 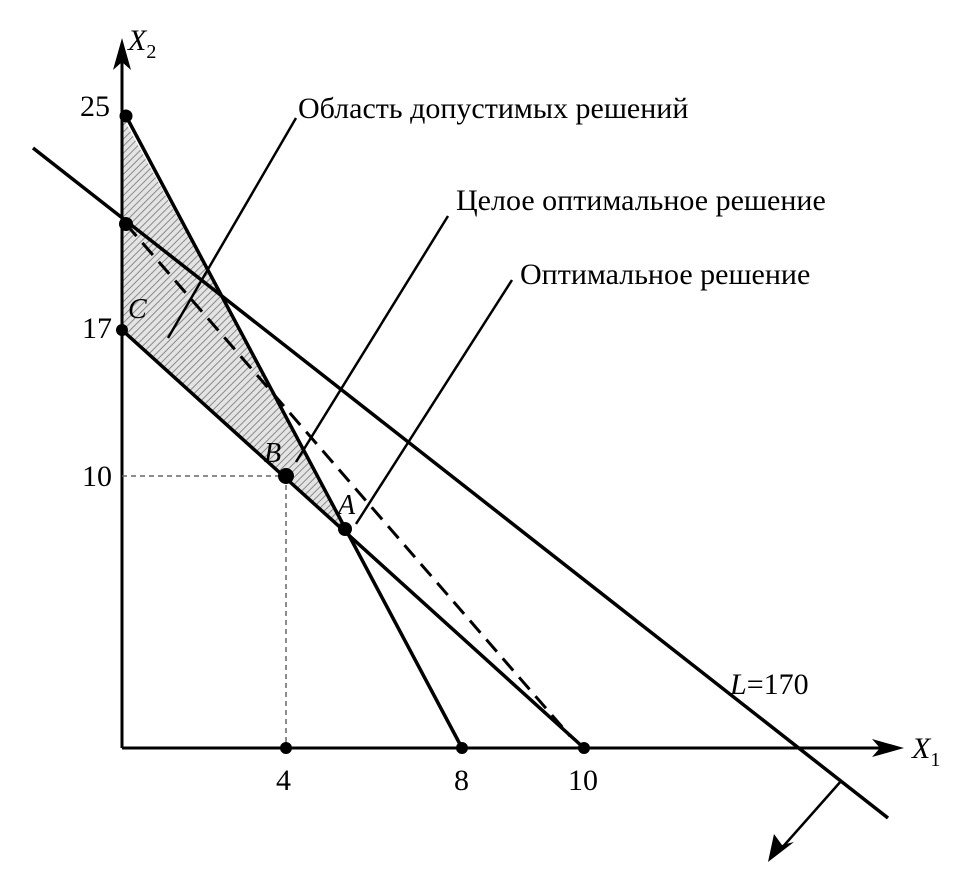 I want to click on label-A: A, so click(x=346, y=505).